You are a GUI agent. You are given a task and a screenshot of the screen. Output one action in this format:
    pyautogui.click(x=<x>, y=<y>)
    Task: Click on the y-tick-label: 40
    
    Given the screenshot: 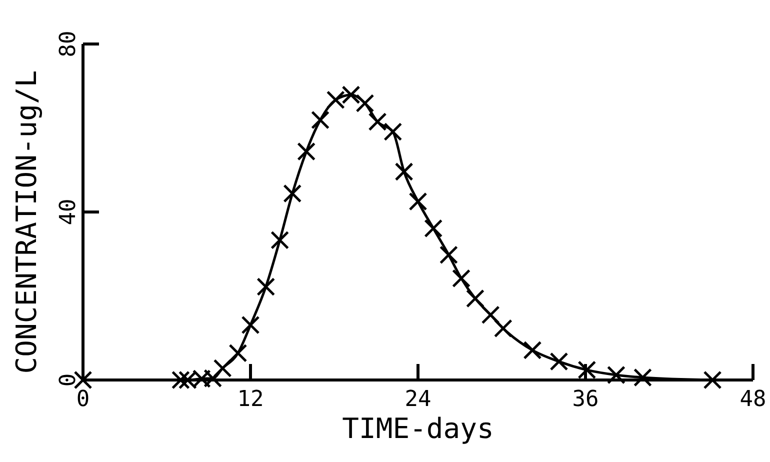 What is the action you would take?
    pyautogui.click(x=68, y=212)
    